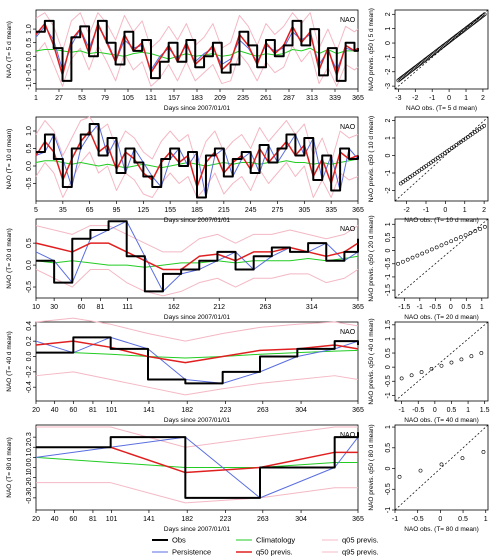  Describe the element at coordinates (278, 210) in the screenshot. I see `x-tick-label: 275` at that location.